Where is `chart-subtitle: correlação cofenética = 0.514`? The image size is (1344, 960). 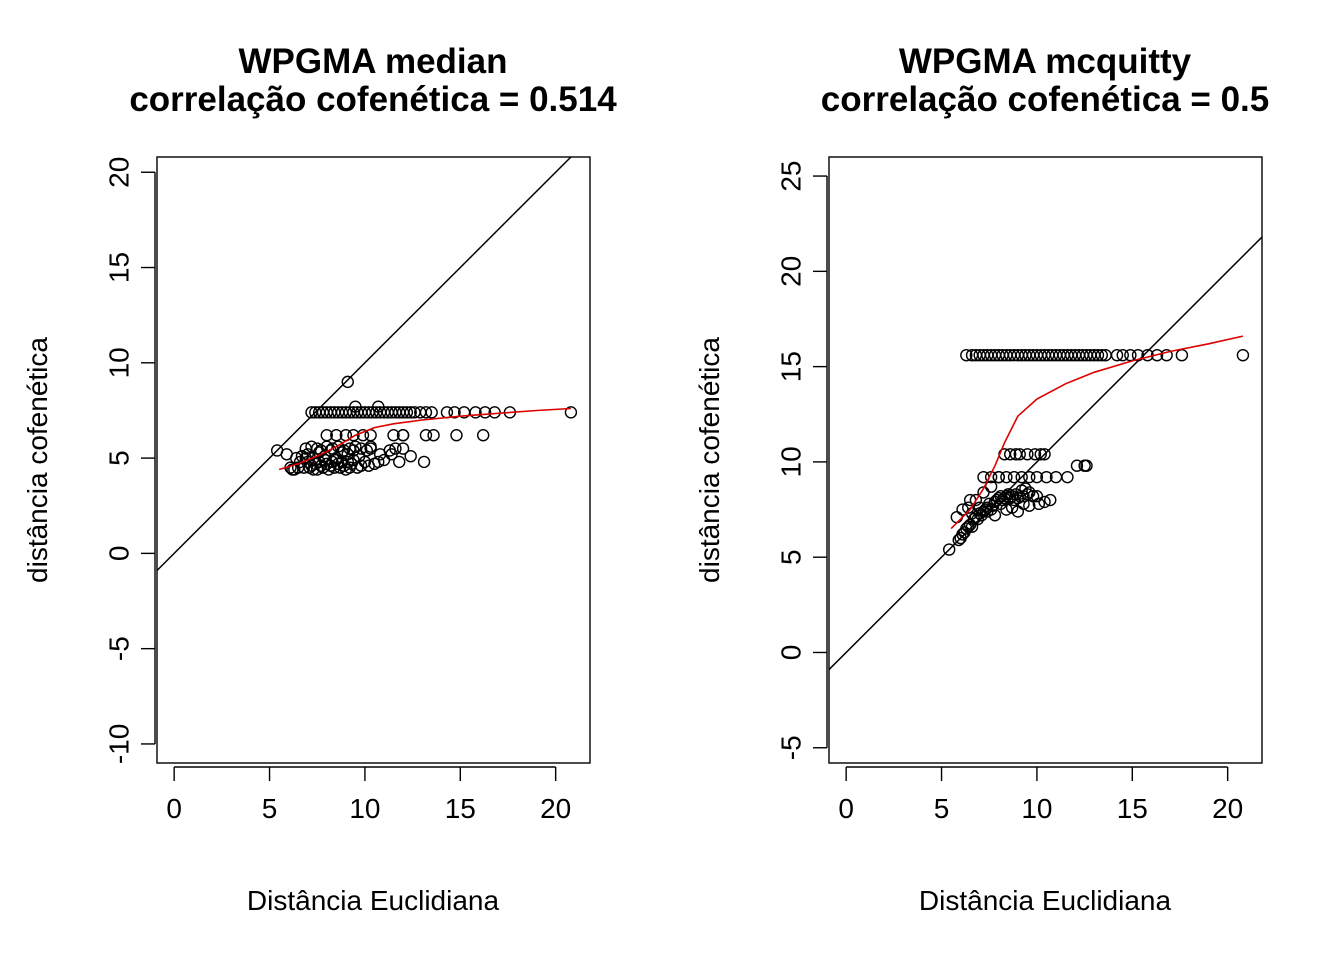 chart-subtitle: correlação cofenética = 0.514 is located at coordinates (373, 99).